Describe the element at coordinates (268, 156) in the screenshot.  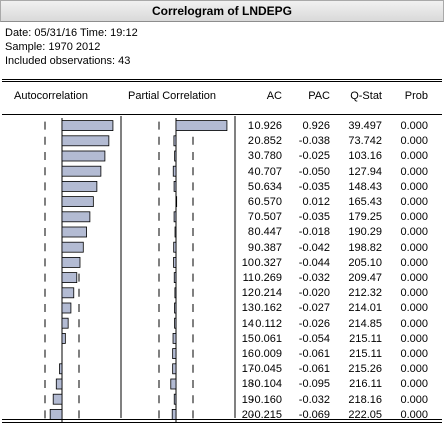
I see `cell-ac: 0.780` at that location.